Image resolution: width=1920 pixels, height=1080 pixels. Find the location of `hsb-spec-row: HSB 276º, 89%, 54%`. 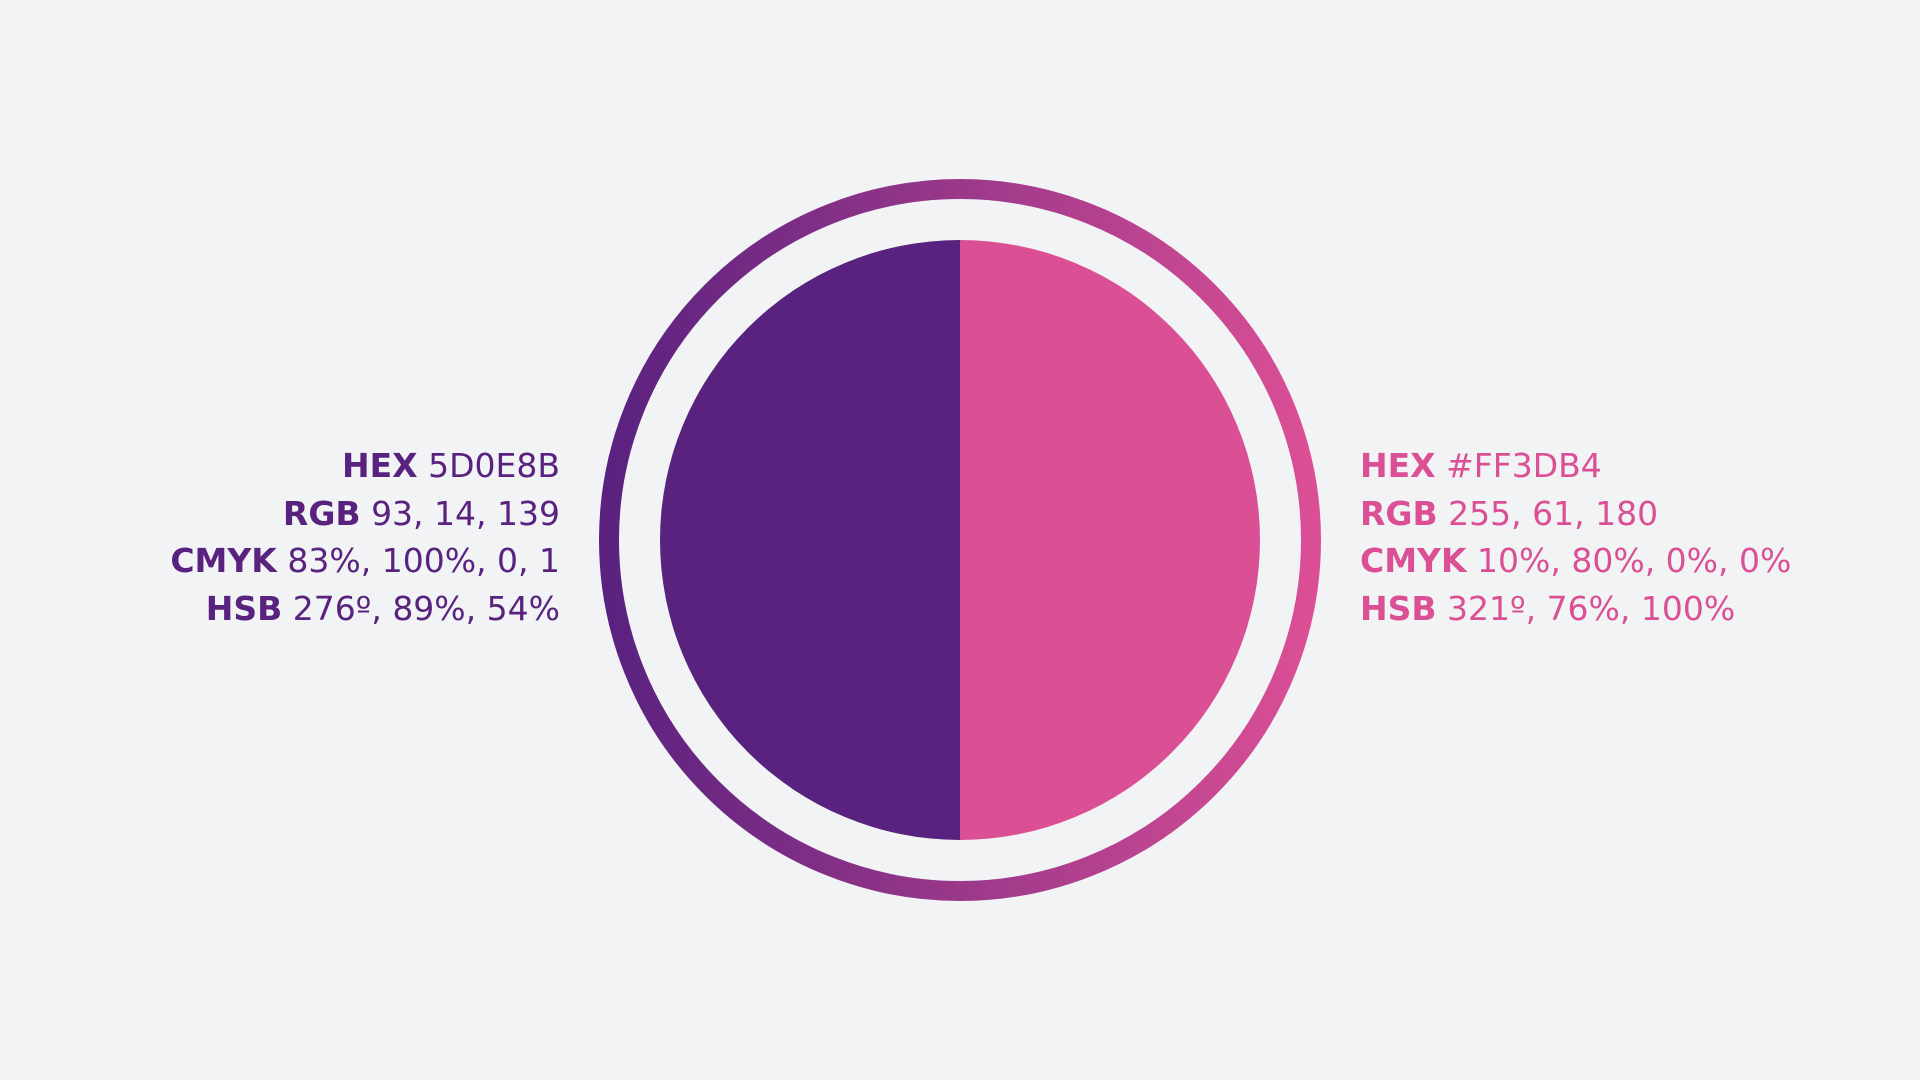

hsb-spec-row: HSB 276º, 89%, 54% is located at coordinates (365, 609).